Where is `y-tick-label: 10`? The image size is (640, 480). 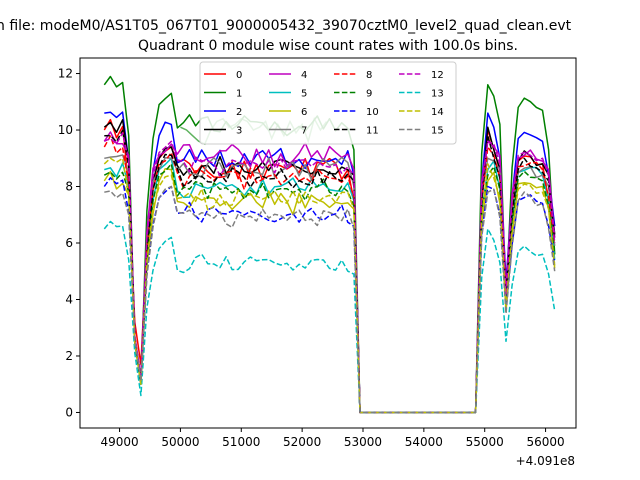 y-tick-label: 10 is located at coordinates (65, 130).